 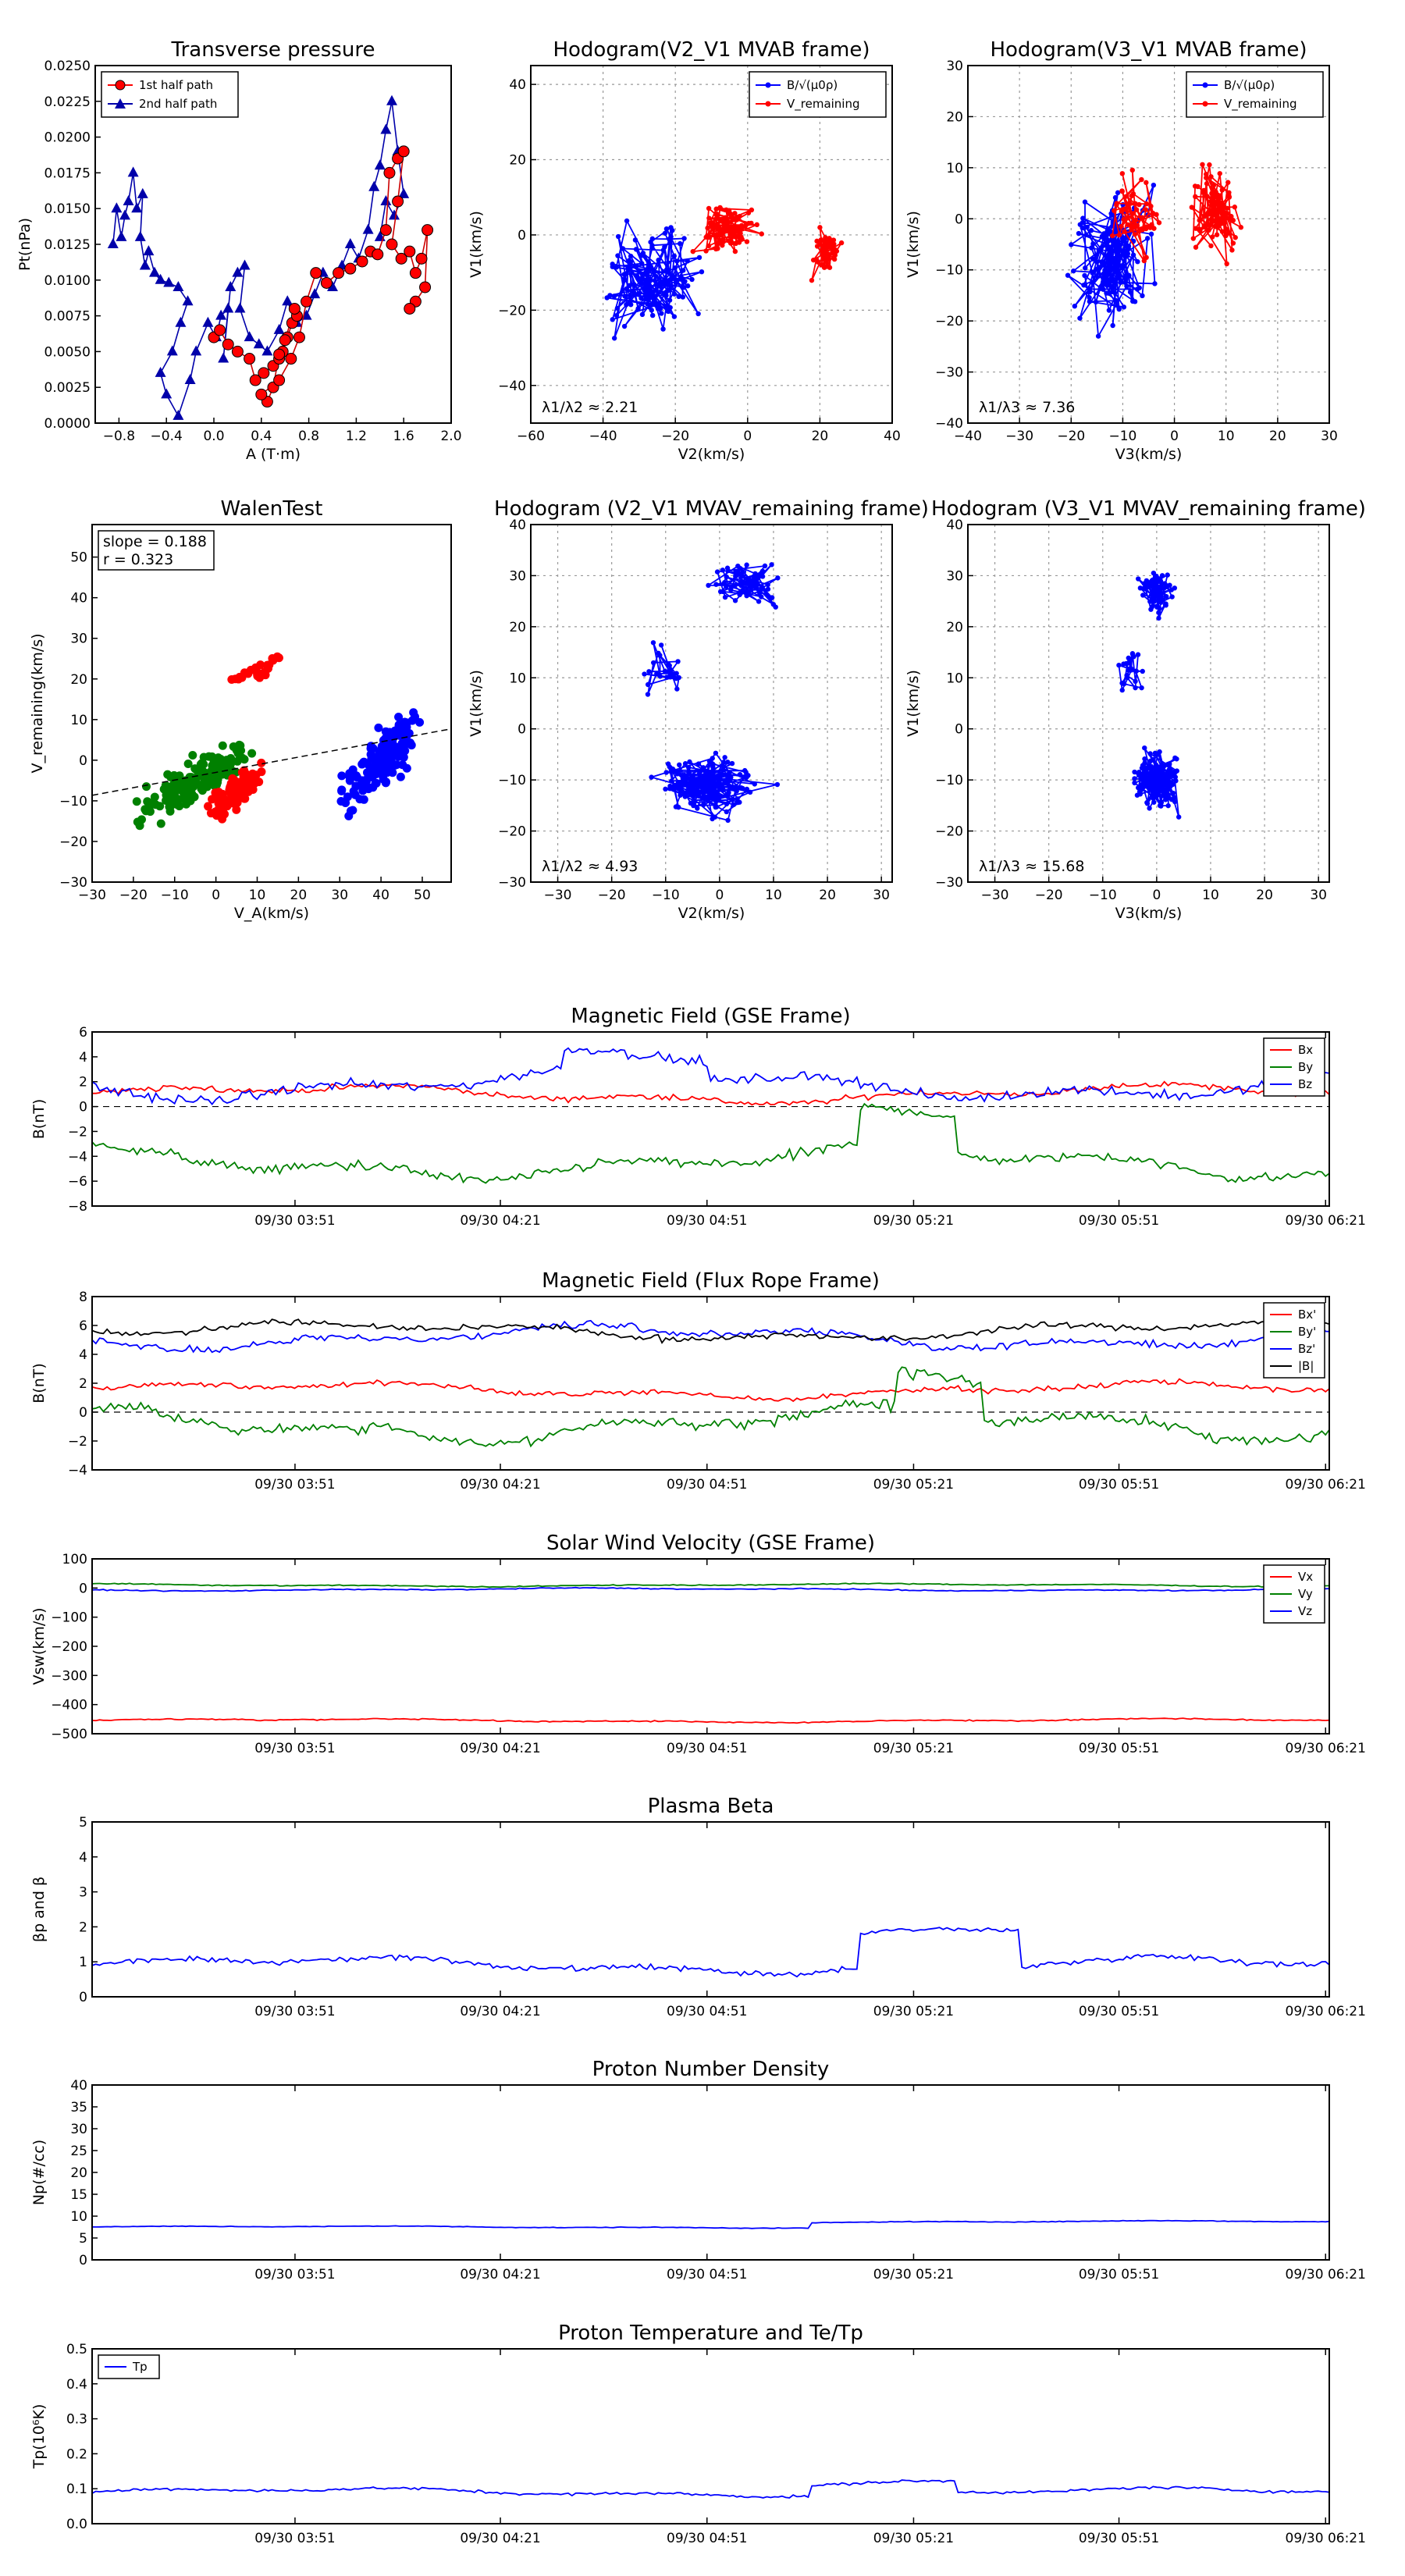 I want to click on panel-title: WalenTest, so click(x=272, y=509).